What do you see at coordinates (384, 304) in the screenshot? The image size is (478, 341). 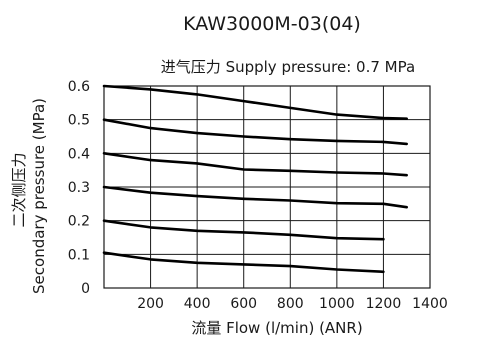 I see `x-tick-label: 1200` at bounding box center [384, 304].